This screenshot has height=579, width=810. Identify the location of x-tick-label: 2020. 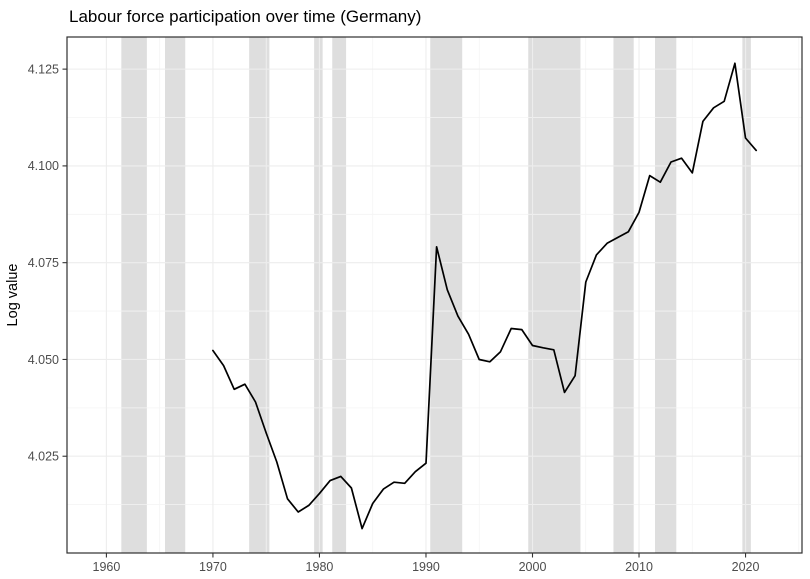
(746, 567).